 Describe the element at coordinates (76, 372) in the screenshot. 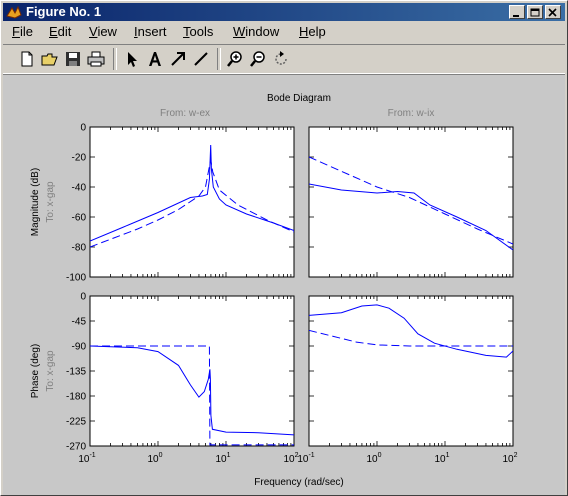

I see `y-tick-label: -135` at that location.